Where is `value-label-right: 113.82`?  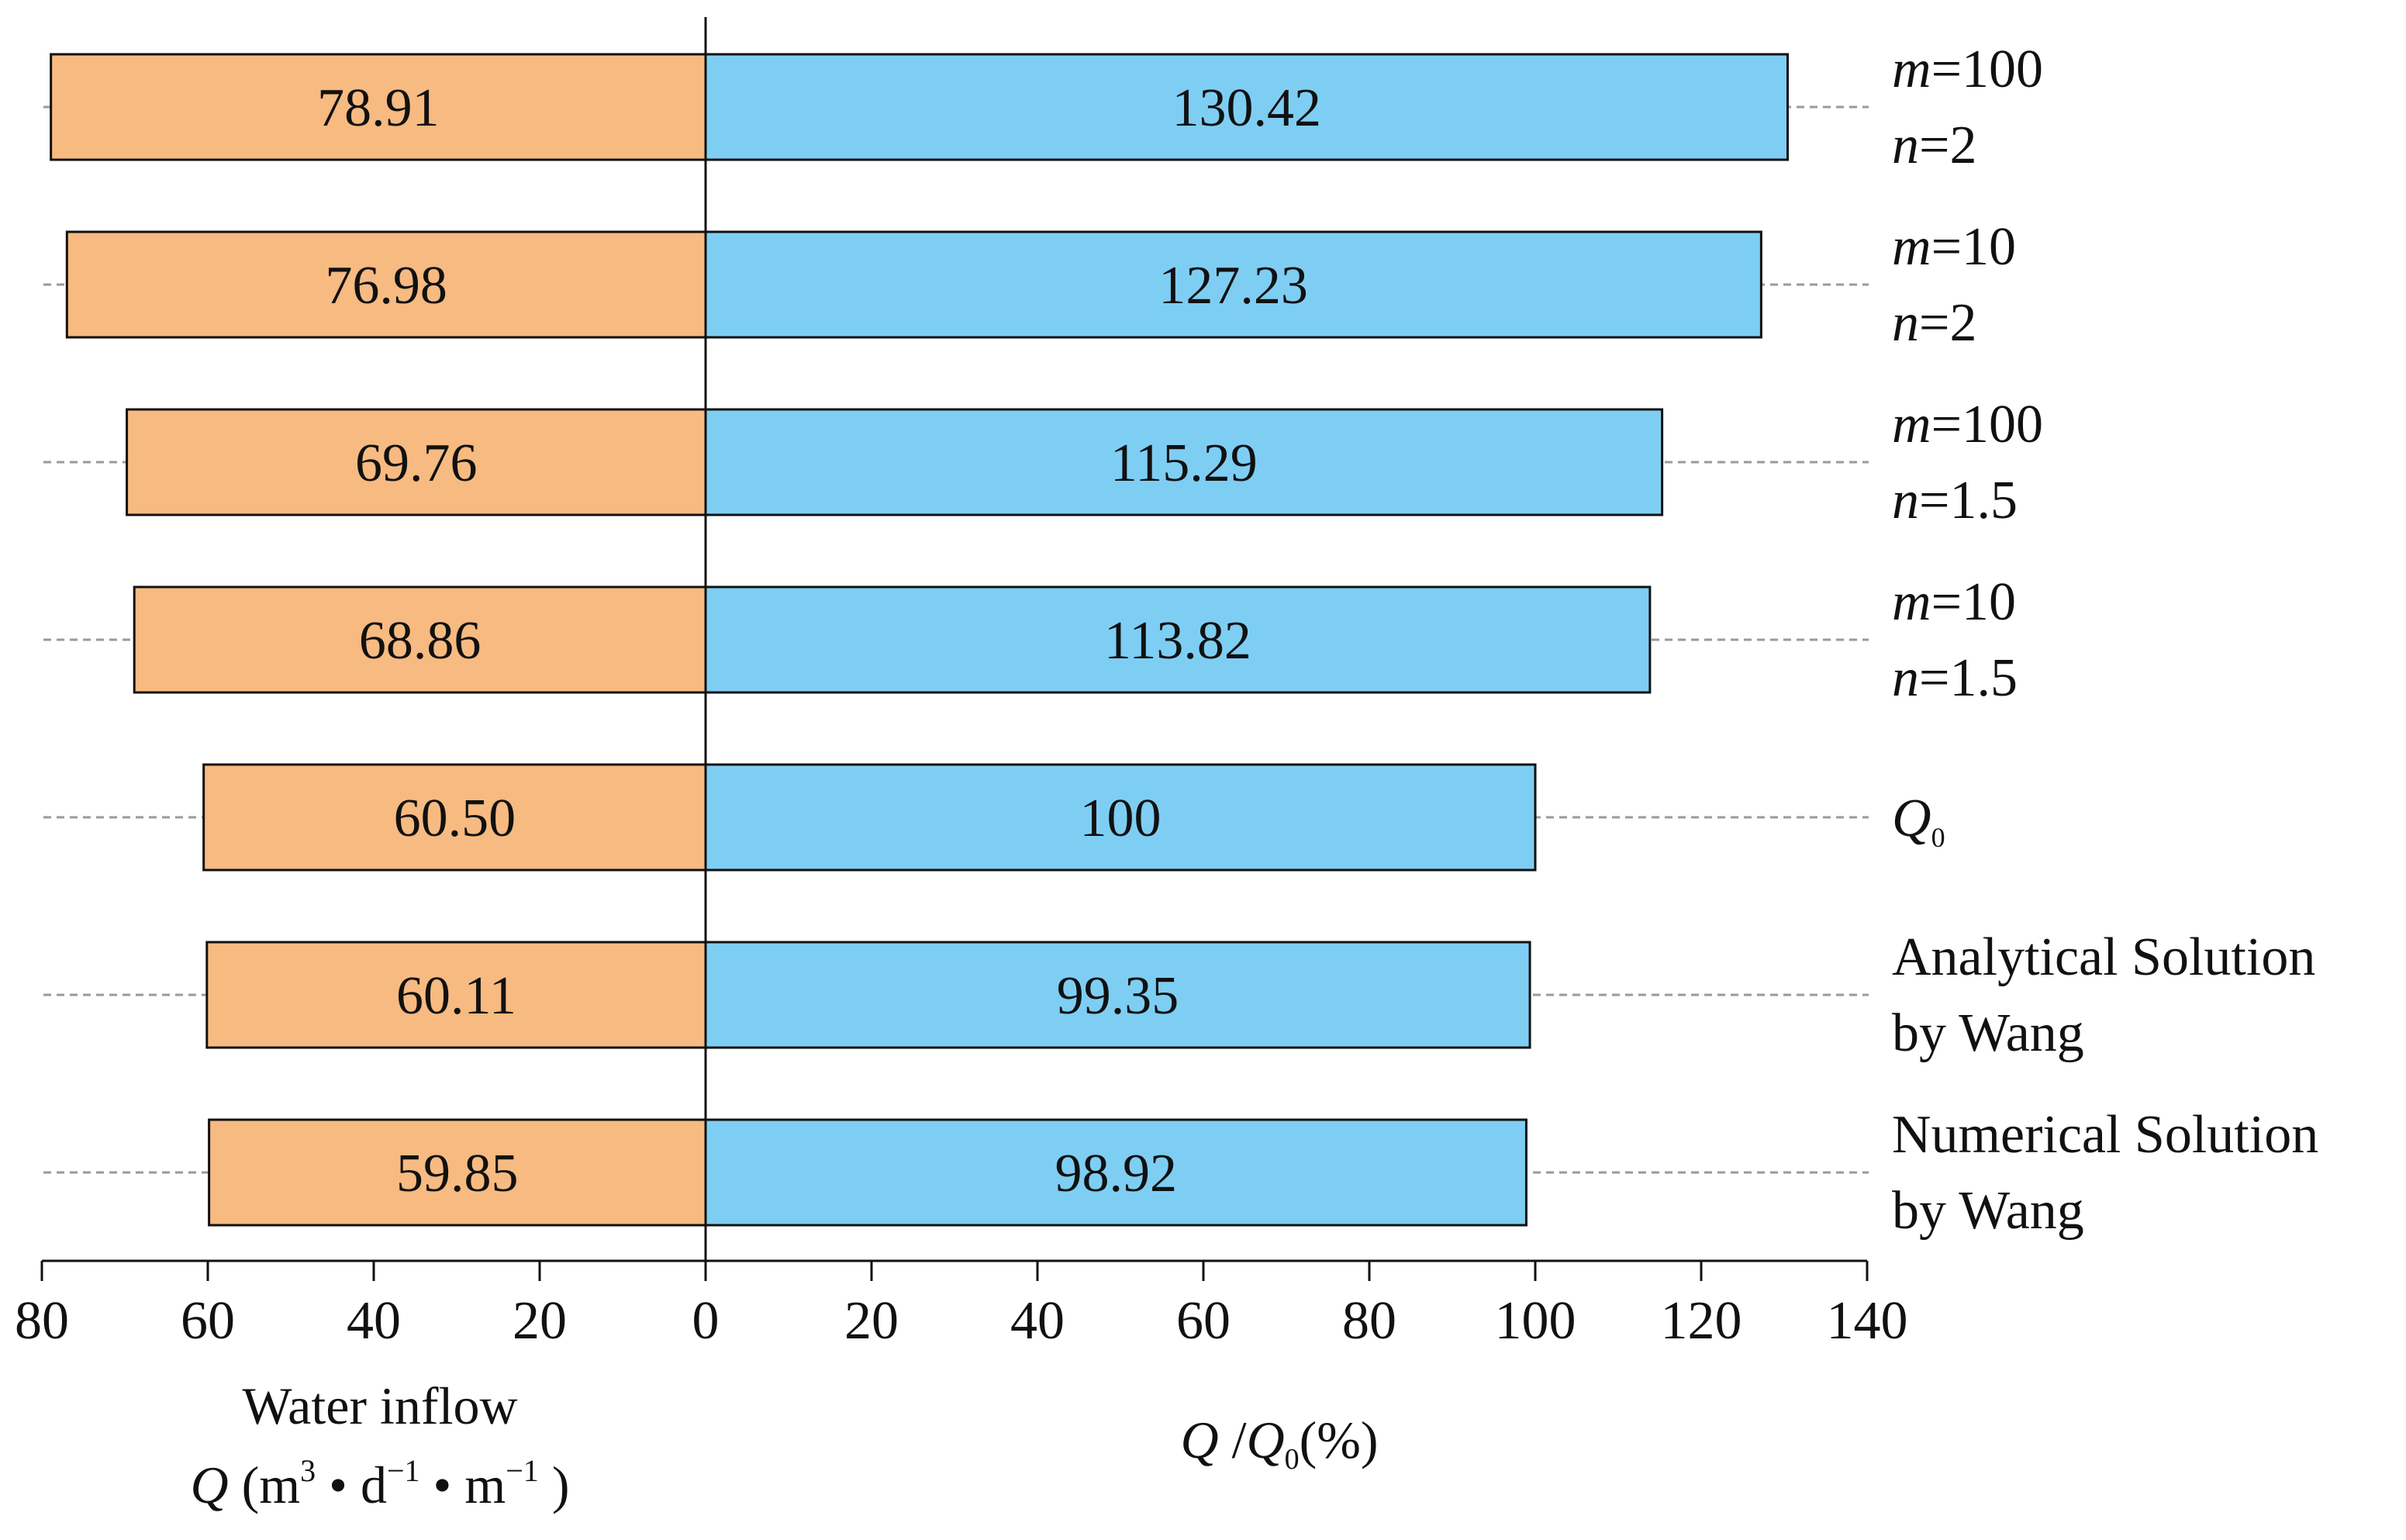
value-label-right: 113.82 is located at coordinates (1178, 641).